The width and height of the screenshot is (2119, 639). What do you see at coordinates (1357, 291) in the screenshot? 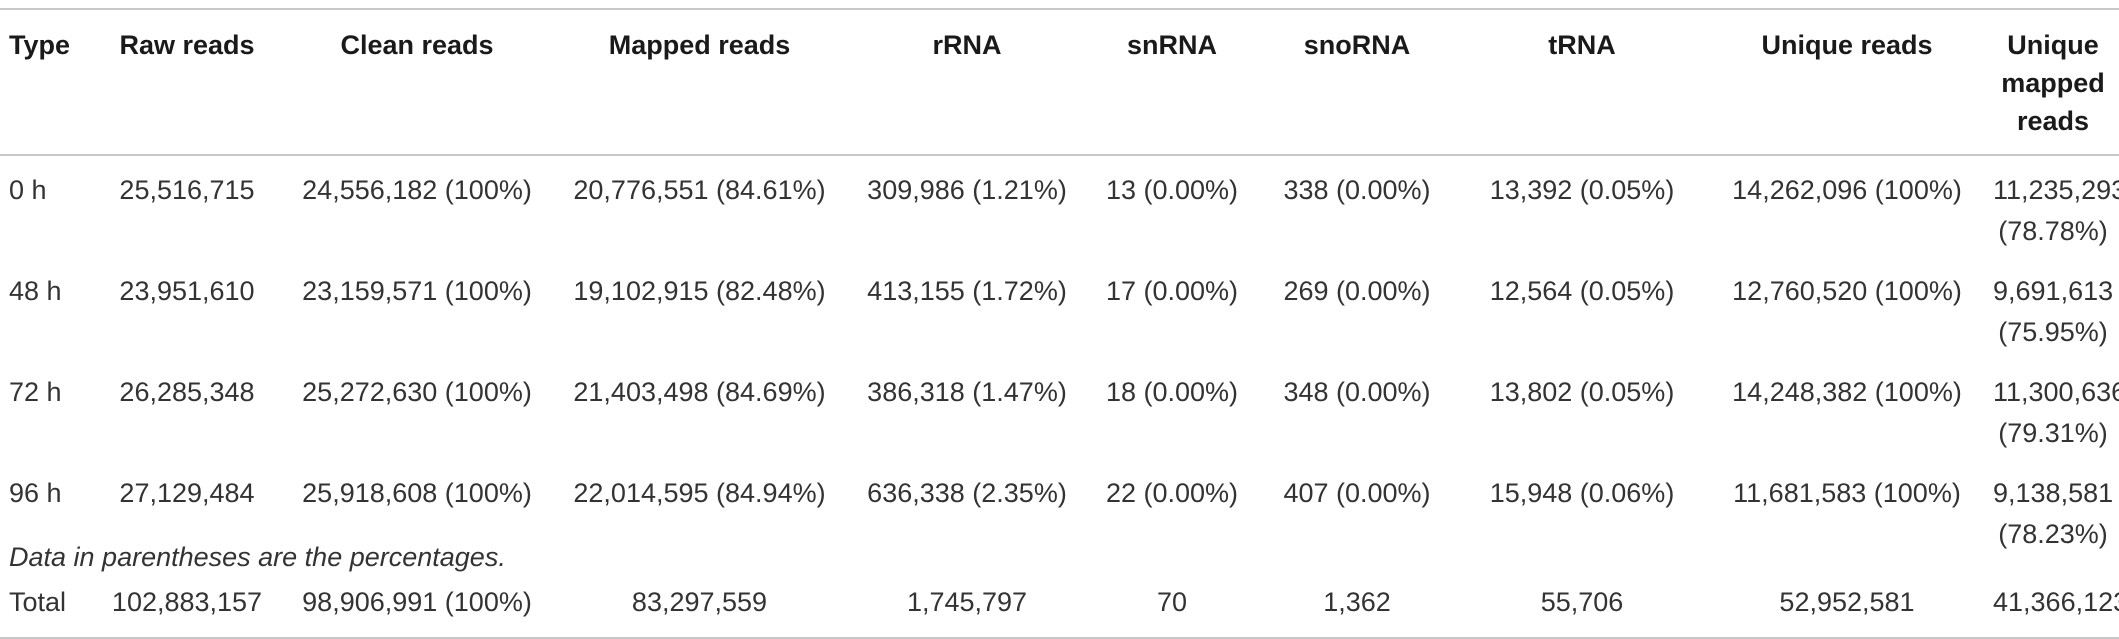
I see `cell-snorna: 269 (0.00%)` at bounding box center [1357, 291].